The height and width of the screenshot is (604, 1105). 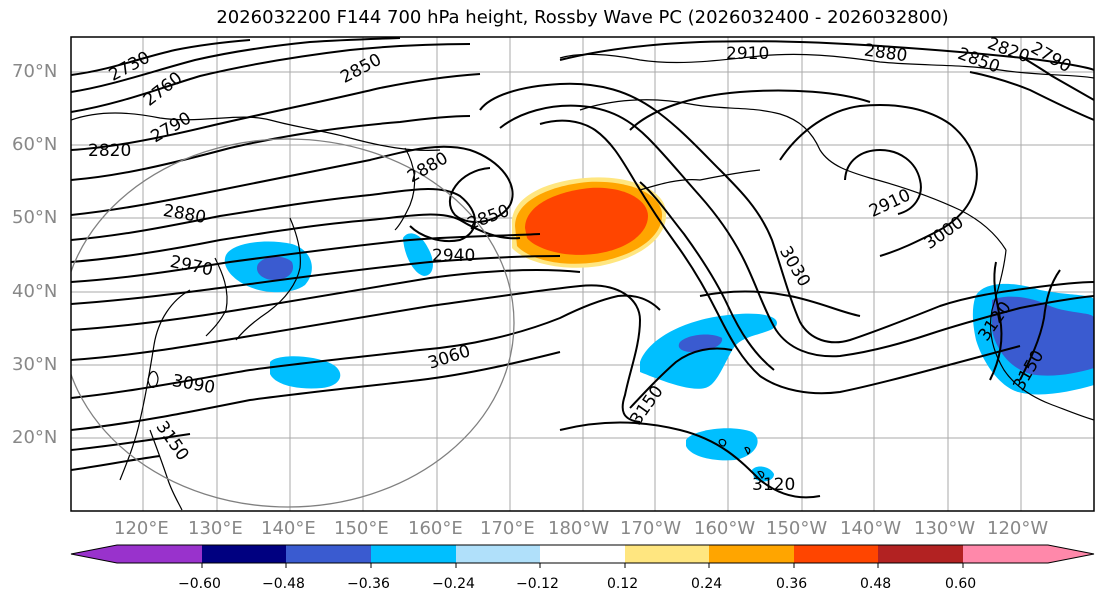 I want to click on lat-label-30n: 30°N, so click(x=35, y=364).